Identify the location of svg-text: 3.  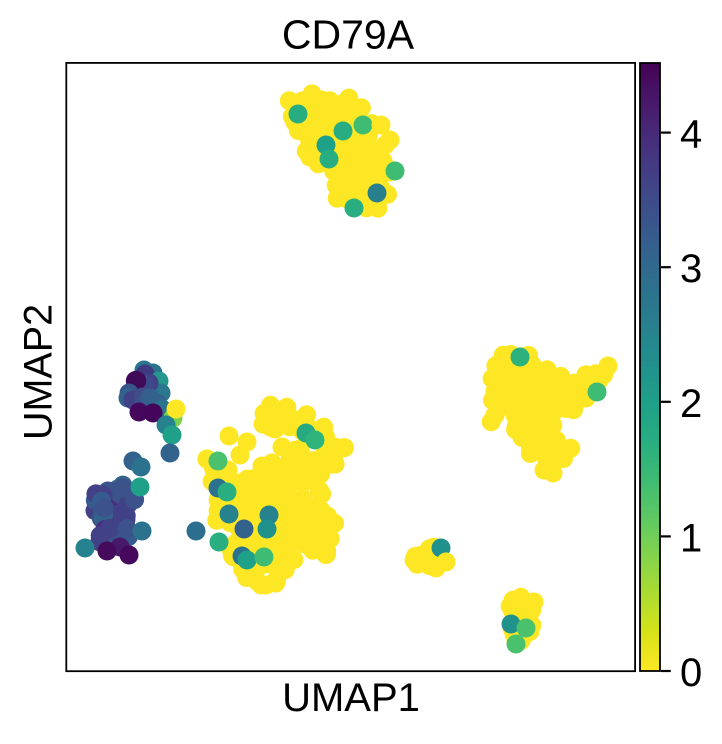
(691, 269).